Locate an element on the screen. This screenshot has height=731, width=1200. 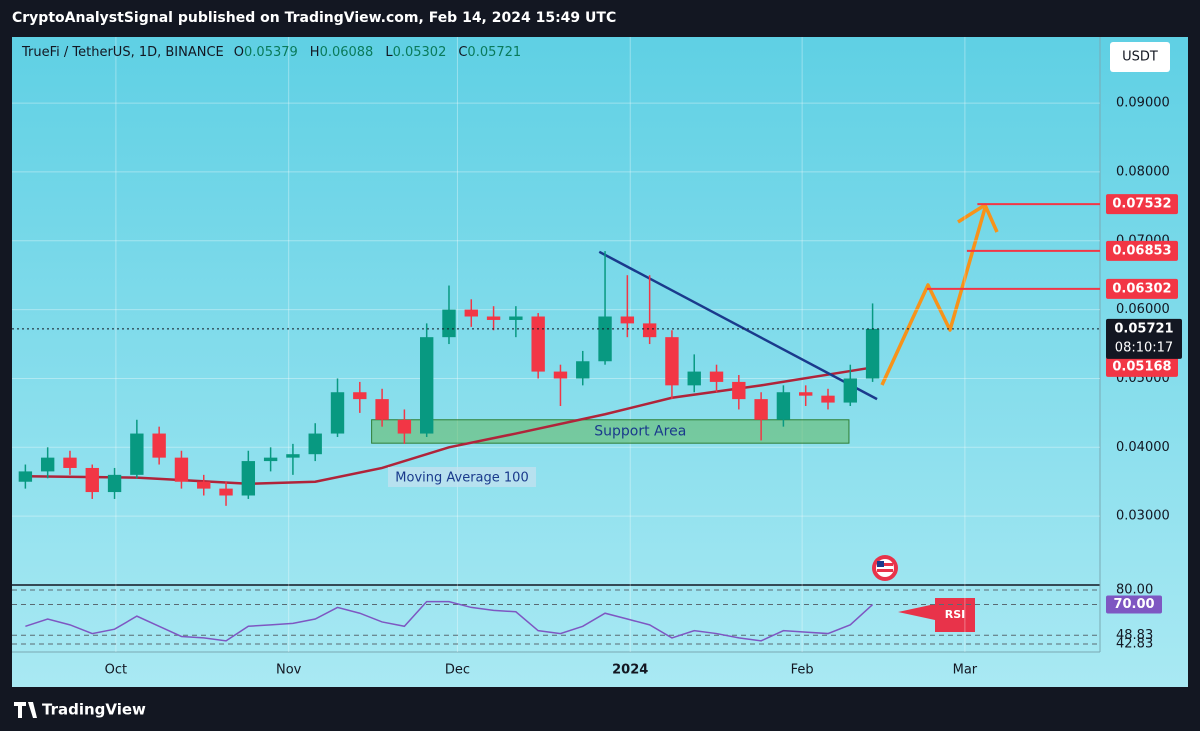
price-label: 0.06302 is located at coordinates (1141, 288).